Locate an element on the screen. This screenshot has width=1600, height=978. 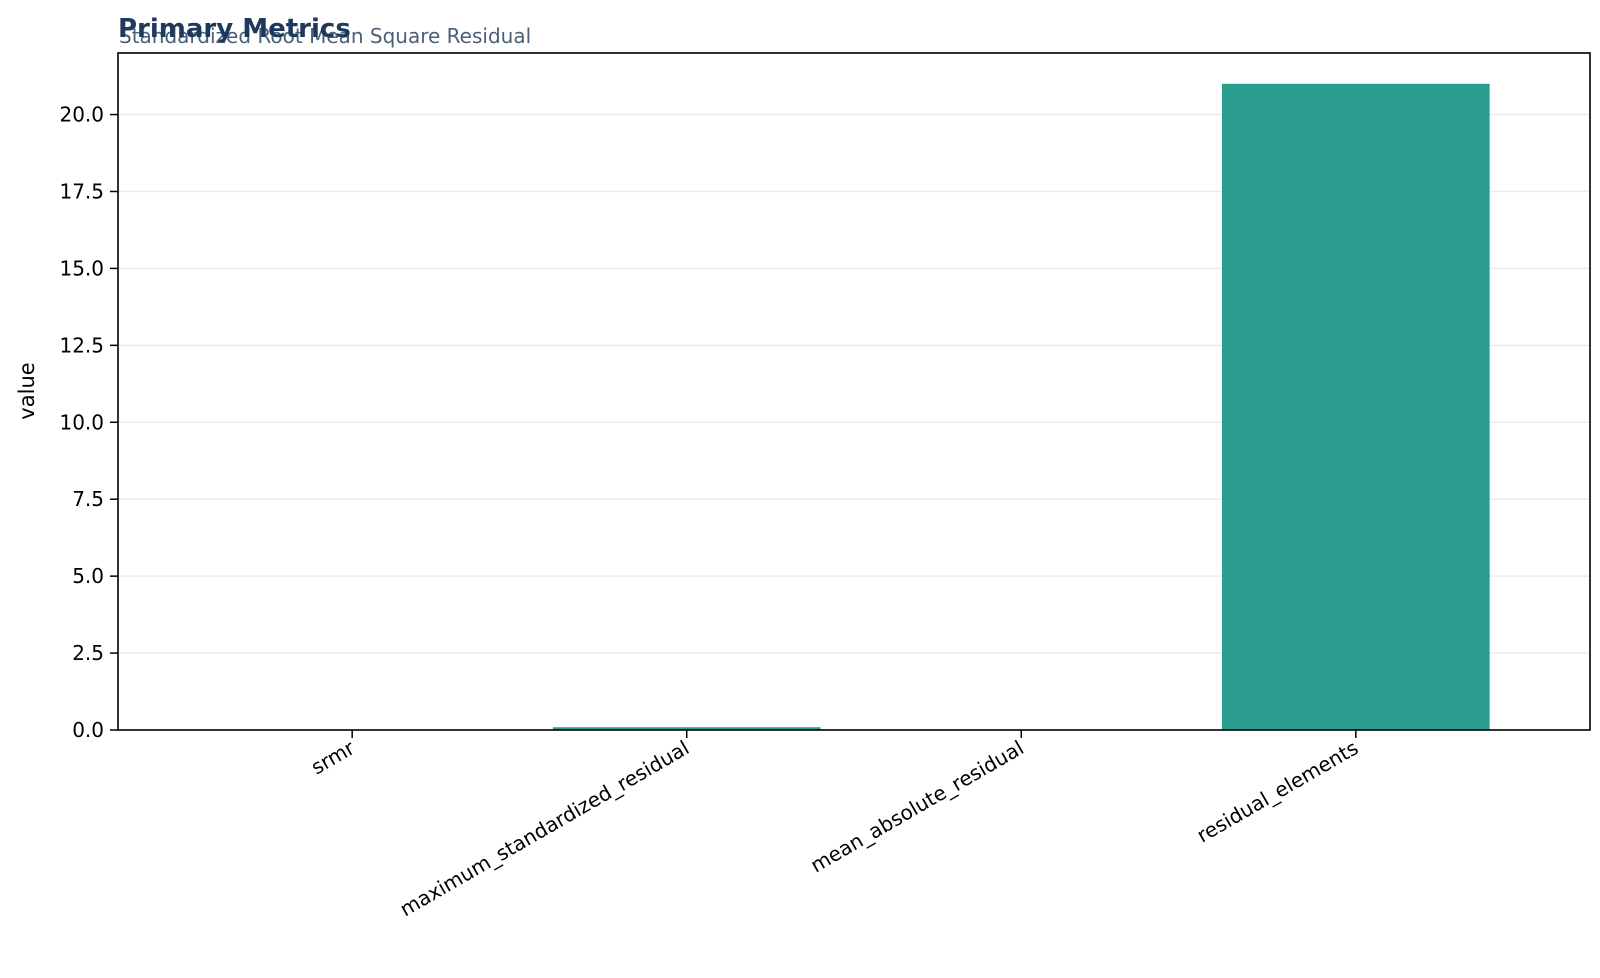
chart-title: Primary Metrics is located at coordinates (234, 29).